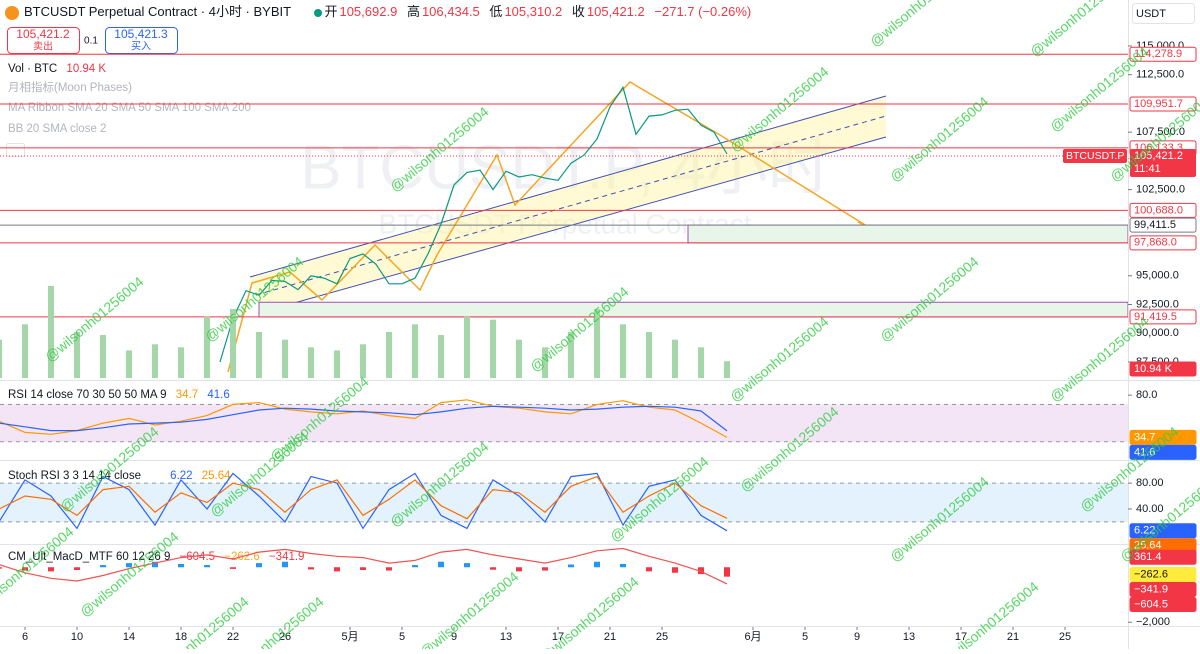 This screenshot has width=1200, height=654. Describe the element at coordinates (70, 87) in the screenshot. I see `moon-legend: 月相指标(Moon Phases)` at that location.